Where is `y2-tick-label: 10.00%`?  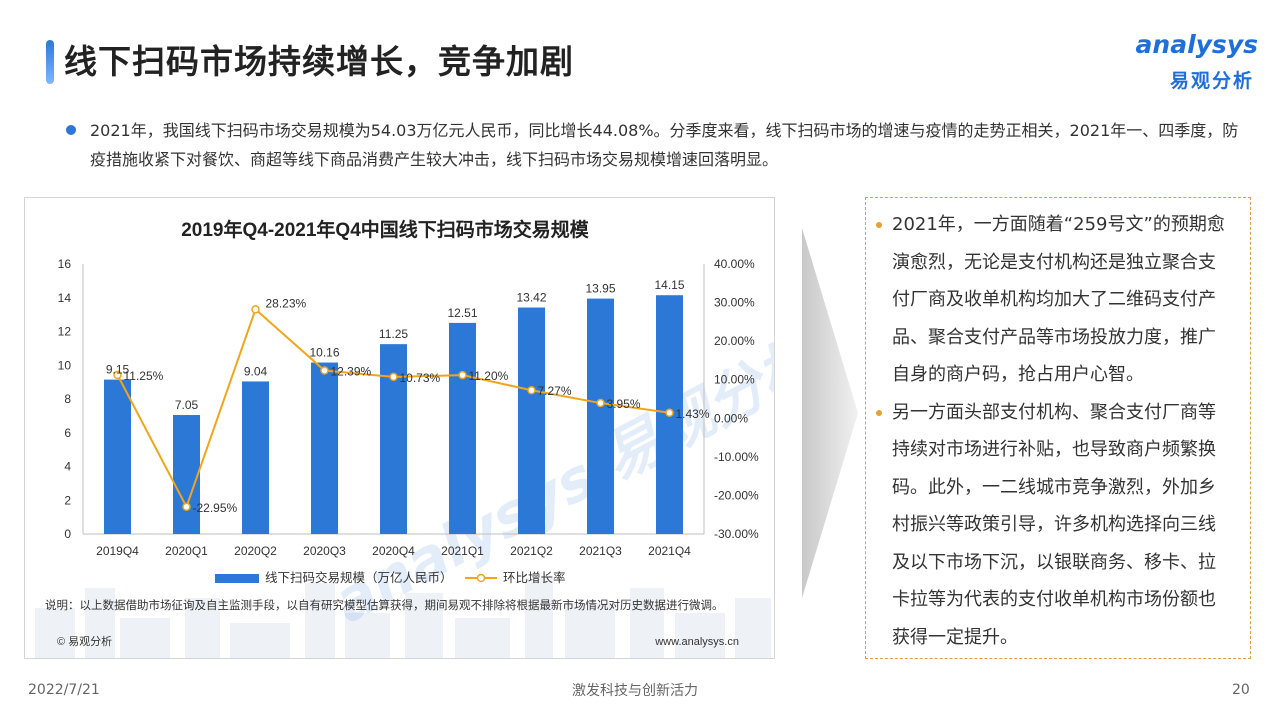 y2-tick-label: 10.00% is located at coordinates (734, 380).